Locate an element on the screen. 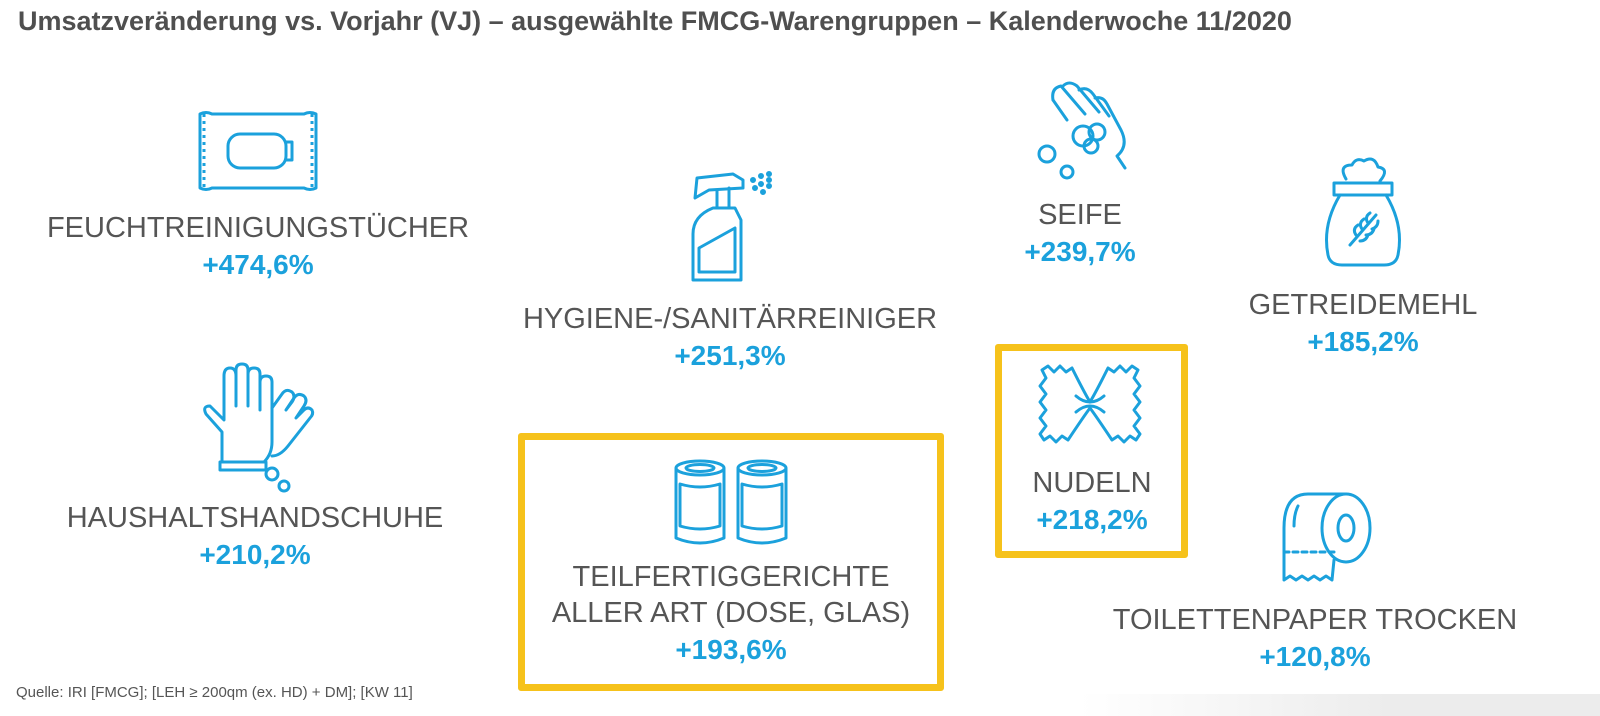 This screenshot has width=1600, height=716. item-nudeln: NUDELN +218,2% is located at coordinates (1092, 502).